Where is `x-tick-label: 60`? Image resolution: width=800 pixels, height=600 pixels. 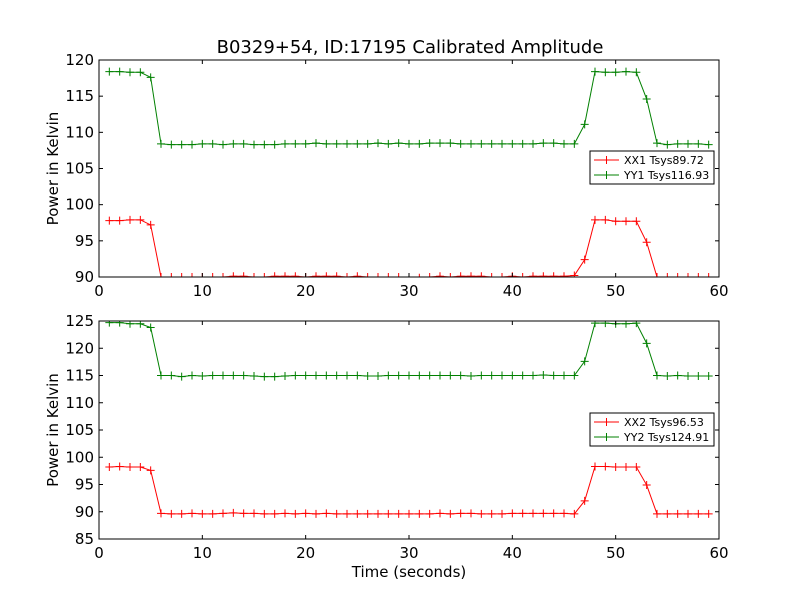
x-tick-label: 60 is located at coordinates (718, 553).